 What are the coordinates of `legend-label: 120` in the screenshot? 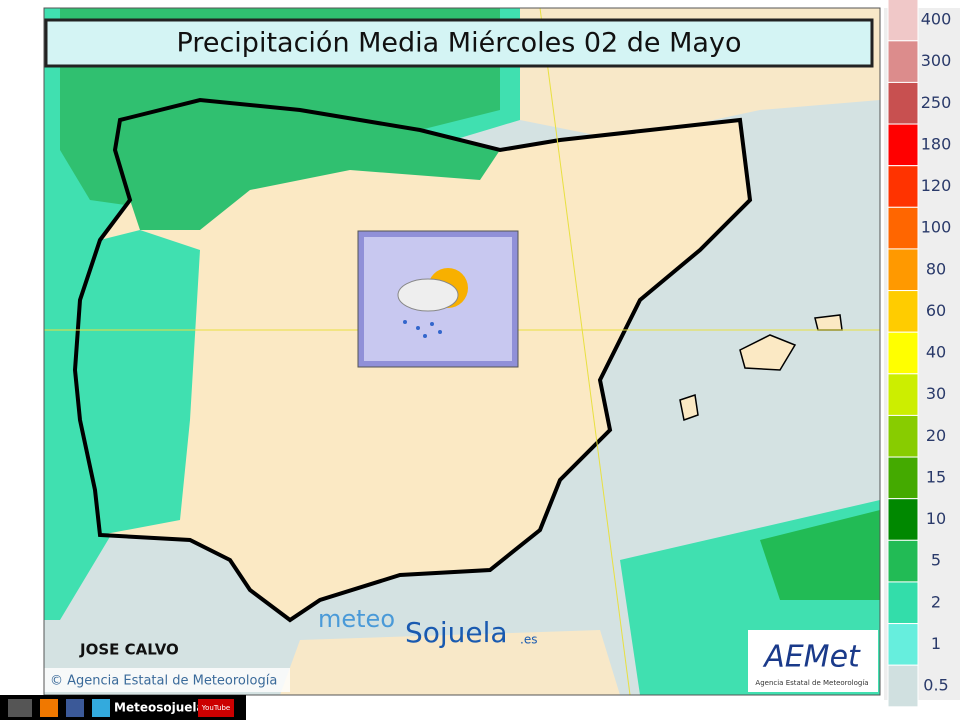 It's located at (936, 185).